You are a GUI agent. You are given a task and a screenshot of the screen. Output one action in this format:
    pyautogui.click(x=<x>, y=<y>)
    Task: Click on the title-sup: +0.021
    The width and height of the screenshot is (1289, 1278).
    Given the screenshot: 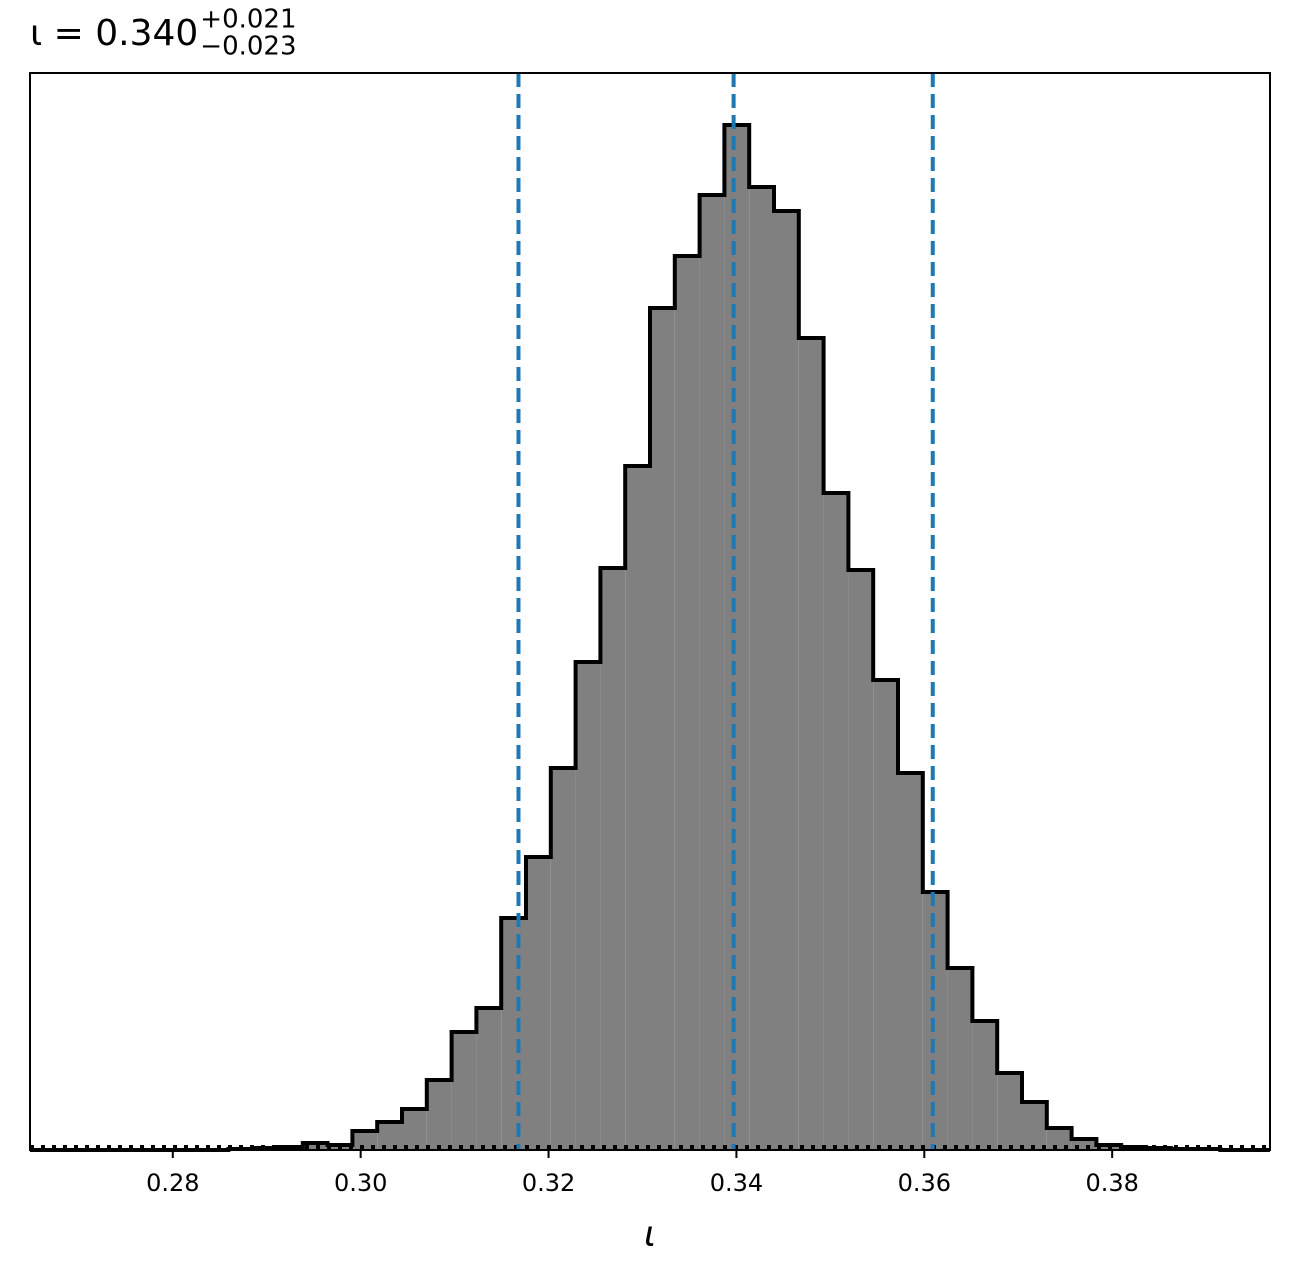 What is the action you would take?
    pyautogui.click(x=248, y=20)
    